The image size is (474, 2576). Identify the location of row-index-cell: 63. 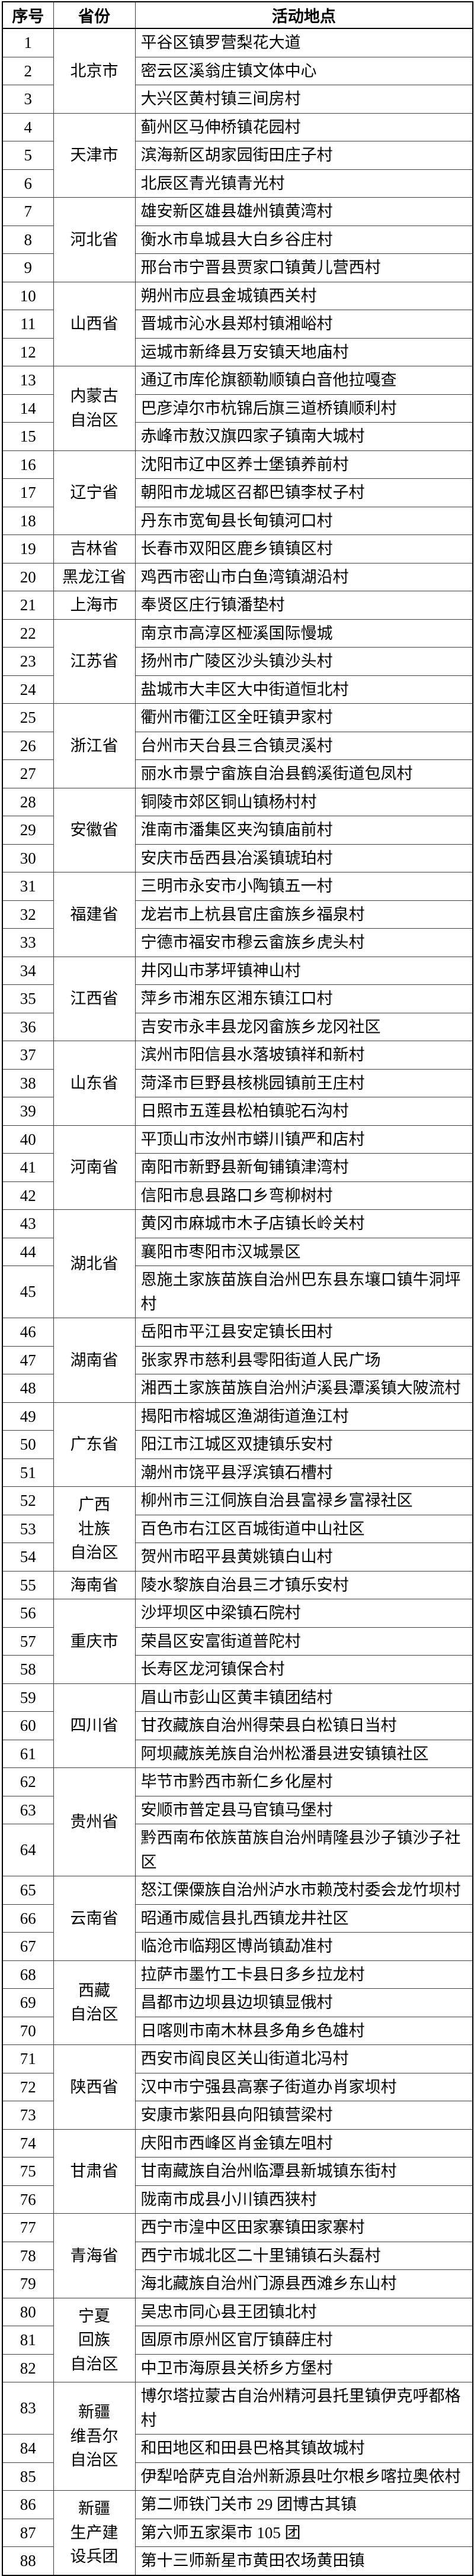
(28, 1809).